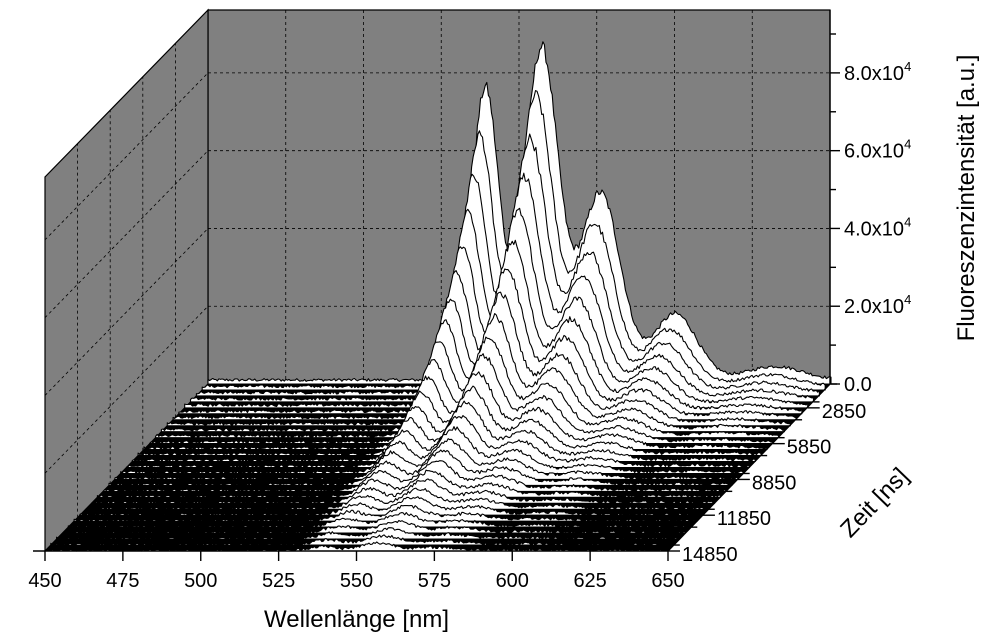  I want to click on z-tick-label: 0.0, so click(858, 385).